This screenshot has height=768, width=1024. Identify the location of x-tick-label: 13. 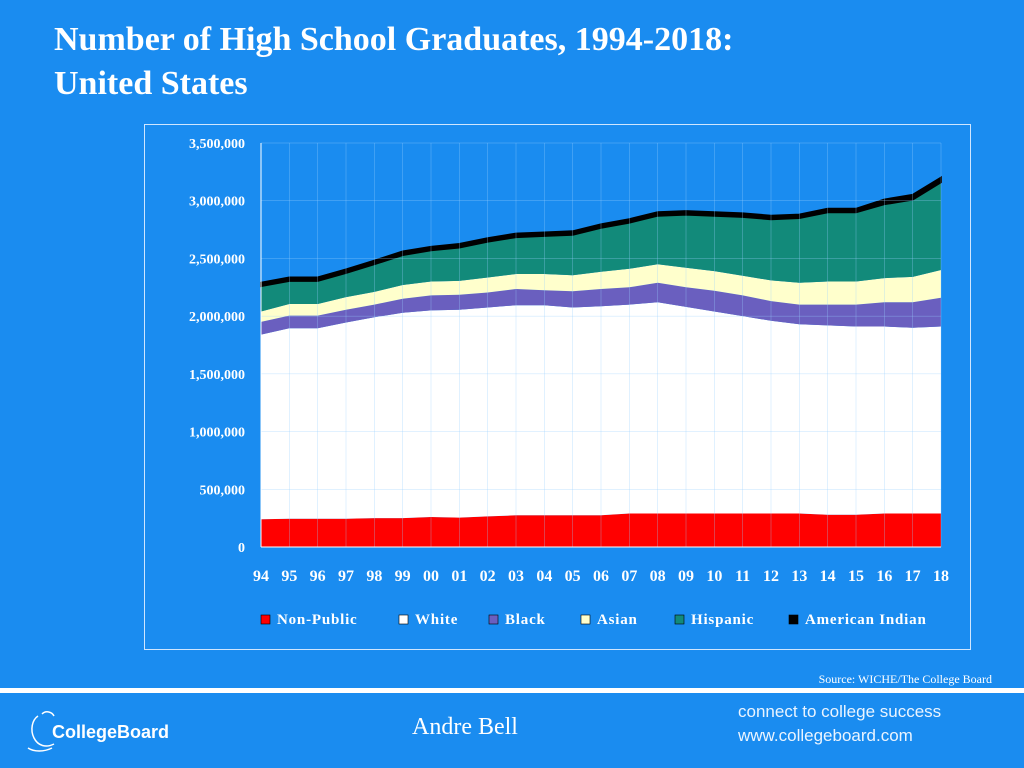
(799, 576).